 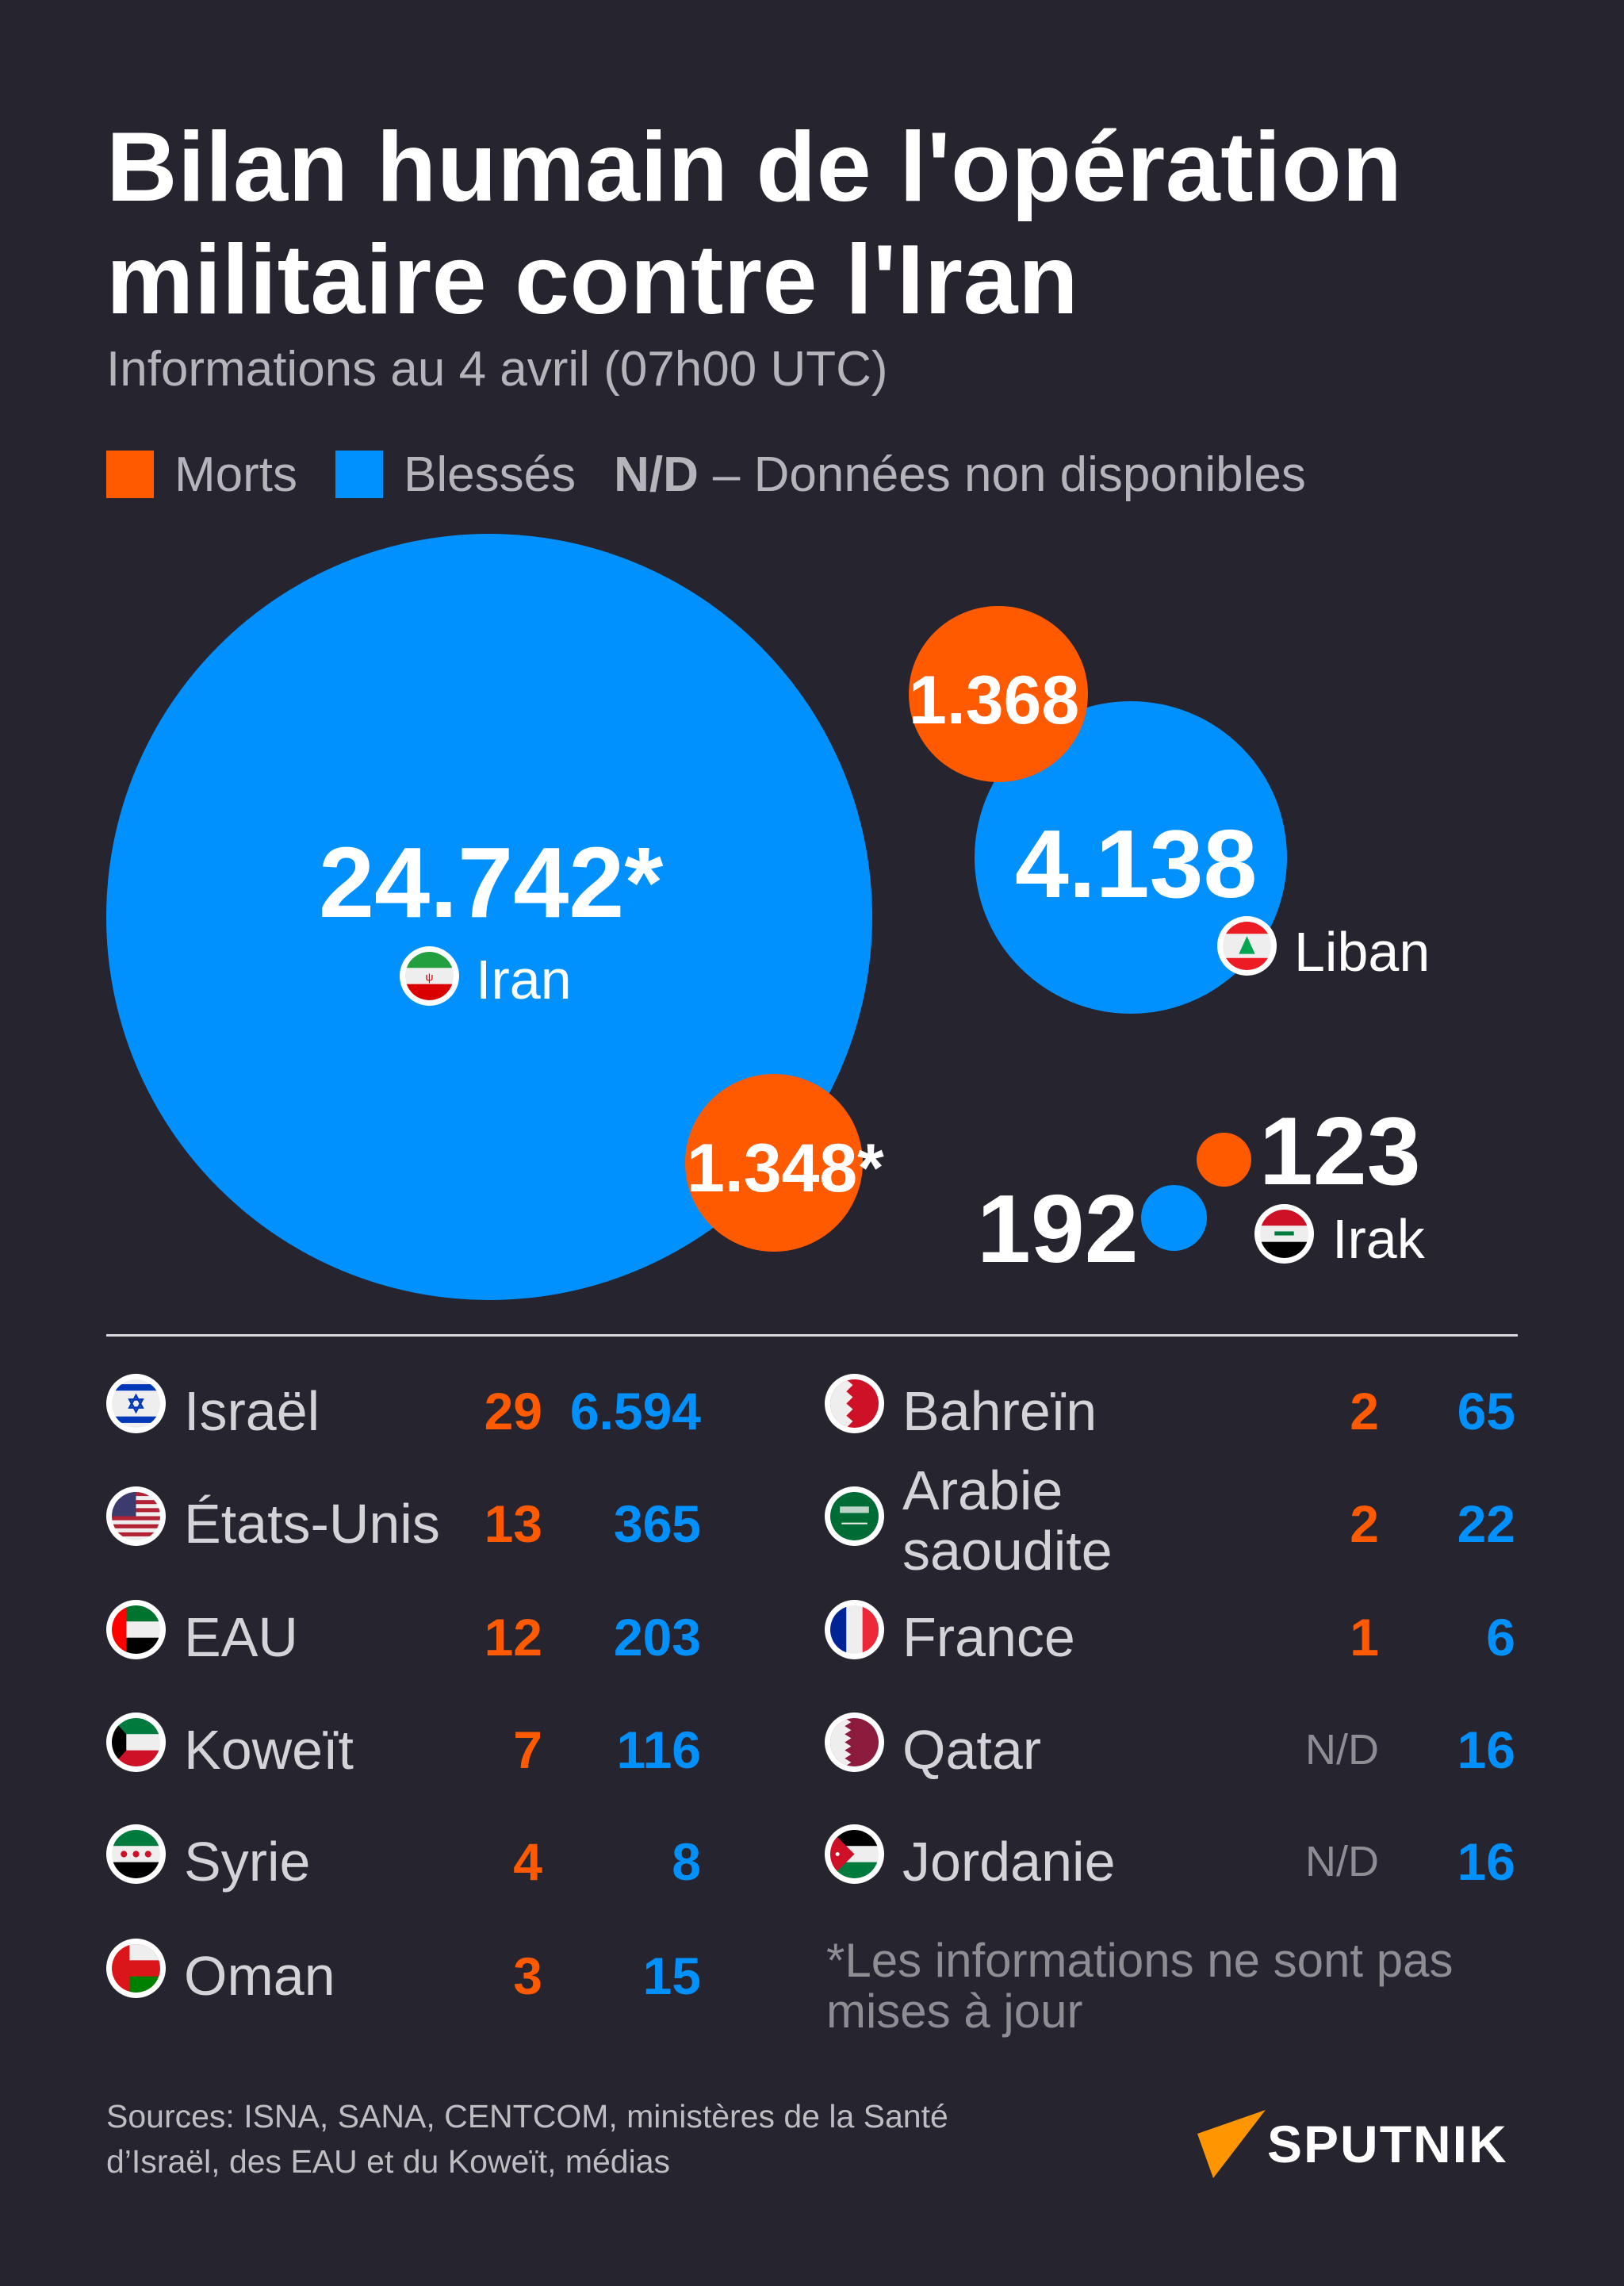 I want to click on irak-flag-icon, so click(x=1284, y=1234).